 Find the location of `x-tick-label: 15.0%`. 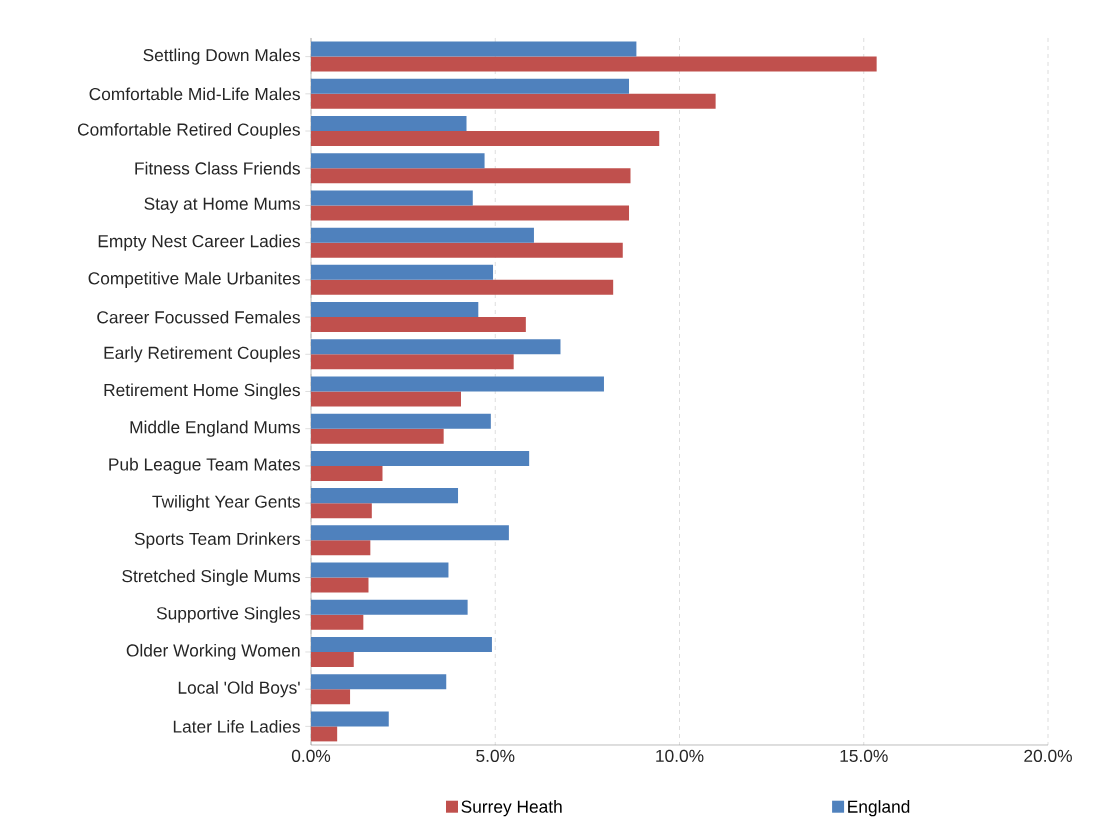

x-tick-label: 15.0% is located at coordinates (864, 755).